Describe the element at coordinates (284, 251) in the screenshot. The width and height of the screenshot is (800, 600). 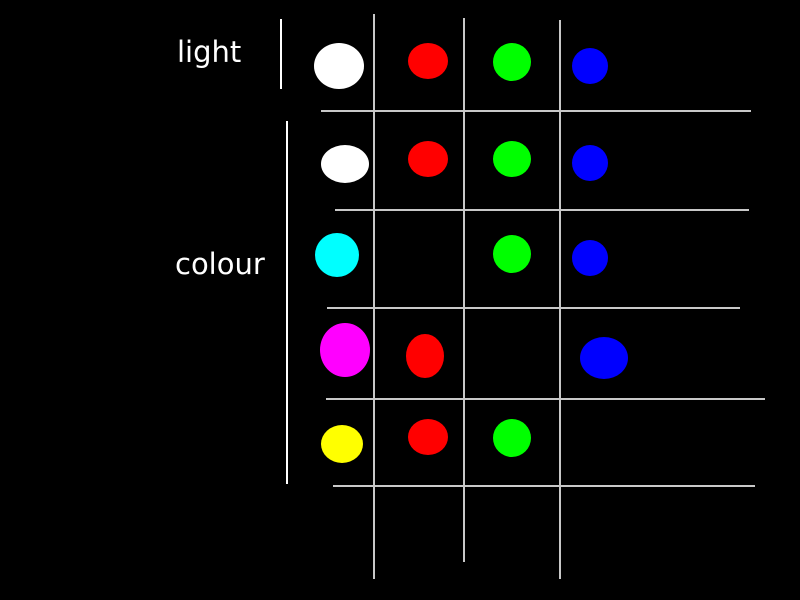
I see `group-brackets` at that location.